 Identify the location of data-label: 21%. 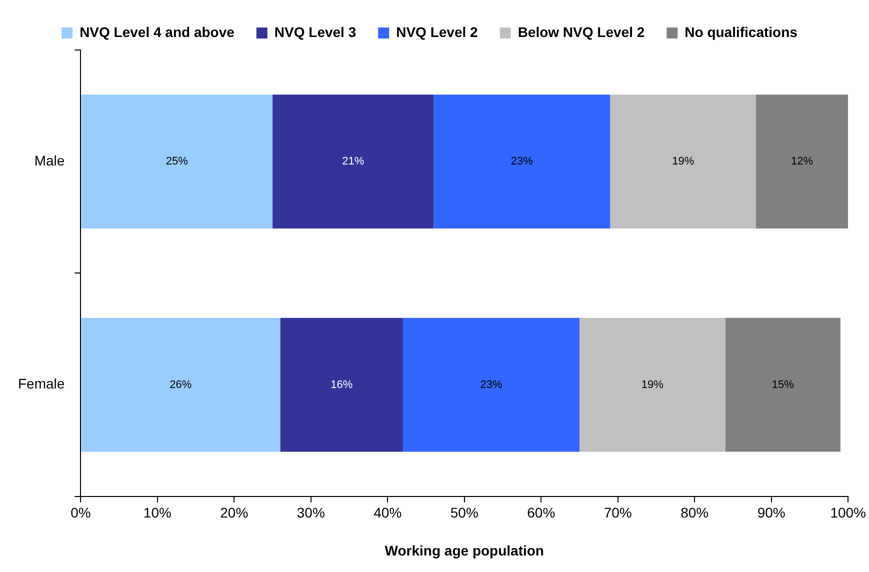
(353, 162).